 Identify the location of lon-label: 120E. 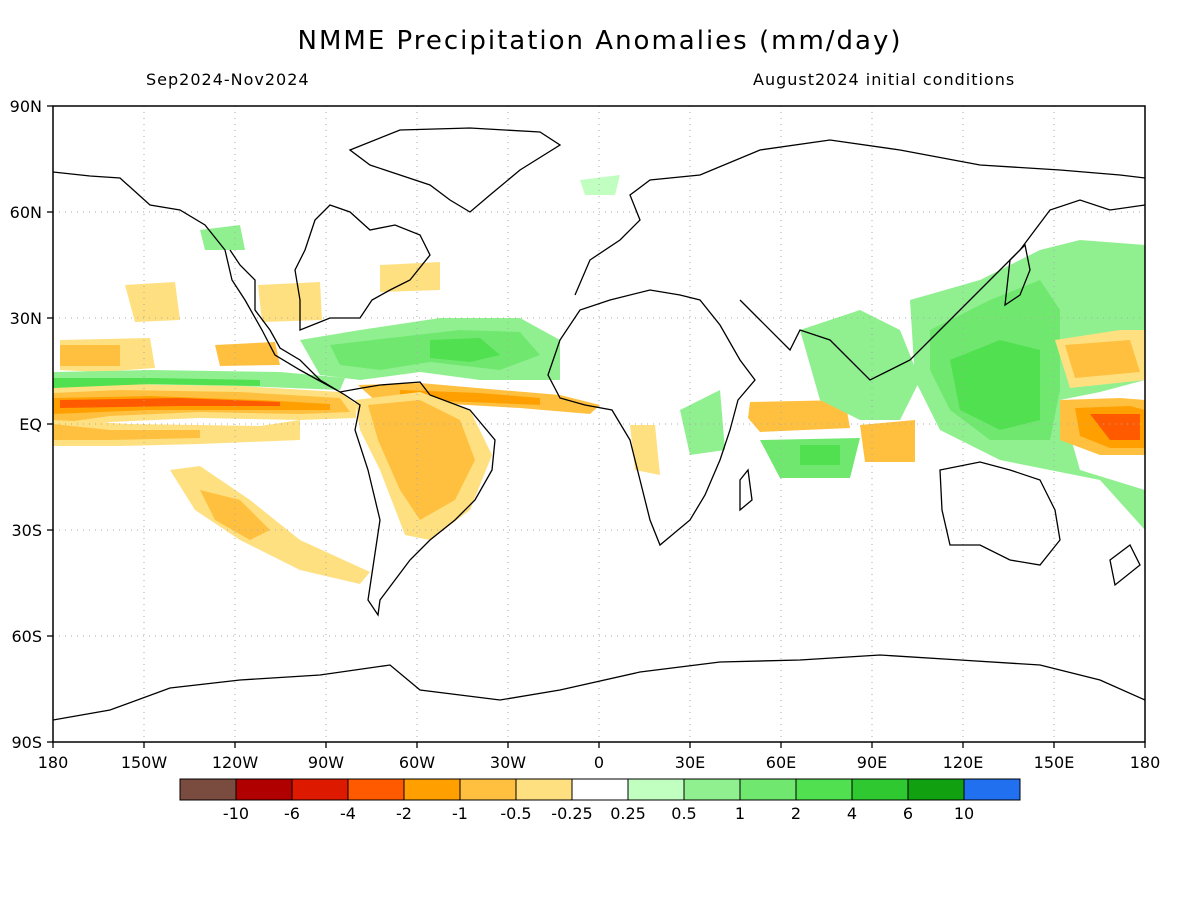
(963, 762).